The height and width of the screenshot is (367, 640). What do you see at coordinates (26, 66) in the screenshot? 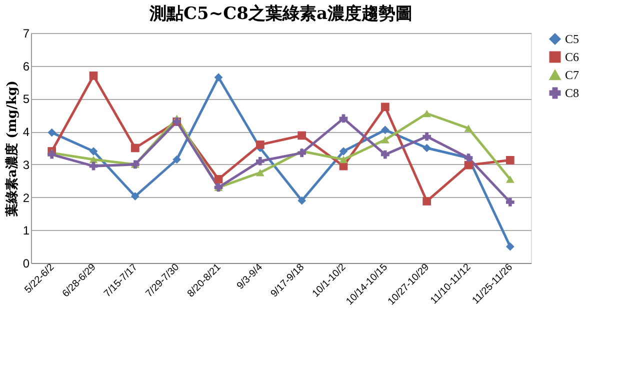
I see `y-tick-label: 6` at bounding box center [26, 66].